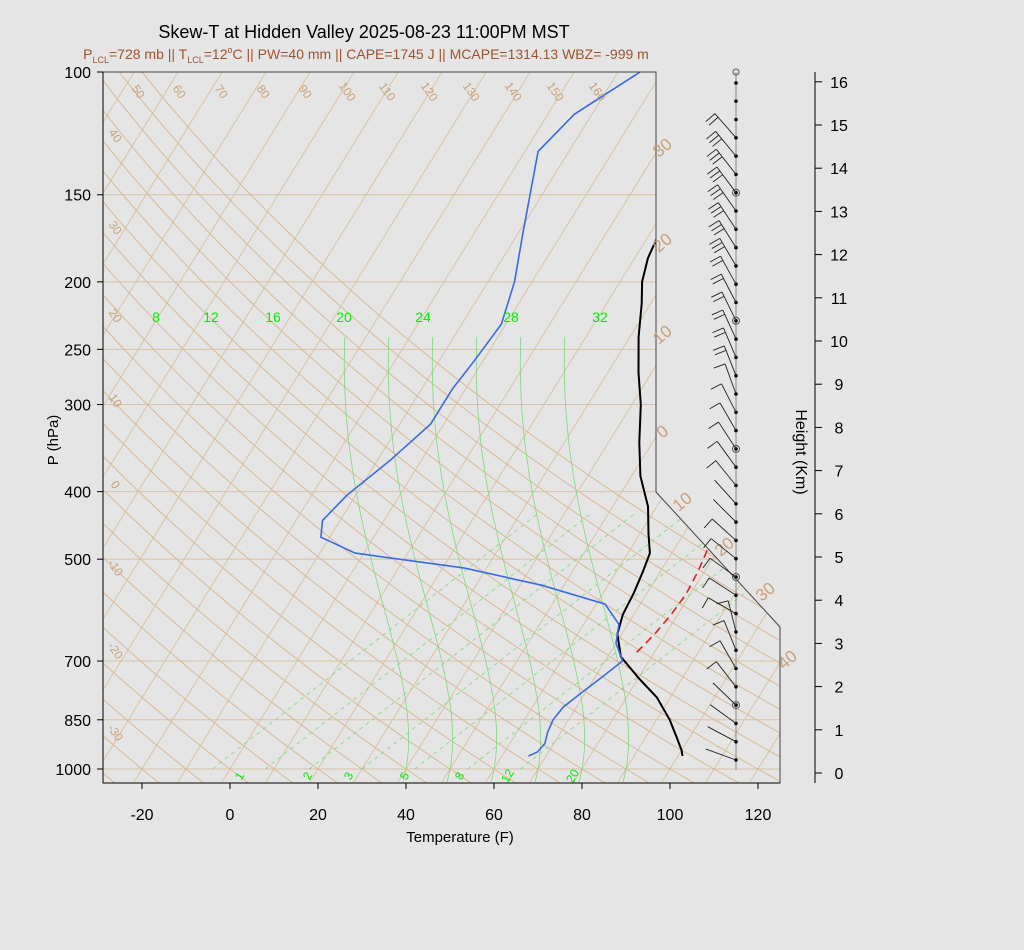  Describe the element at coordinates (77, 350) in the screenshot. I see `y-tick-label: 250` at that location.